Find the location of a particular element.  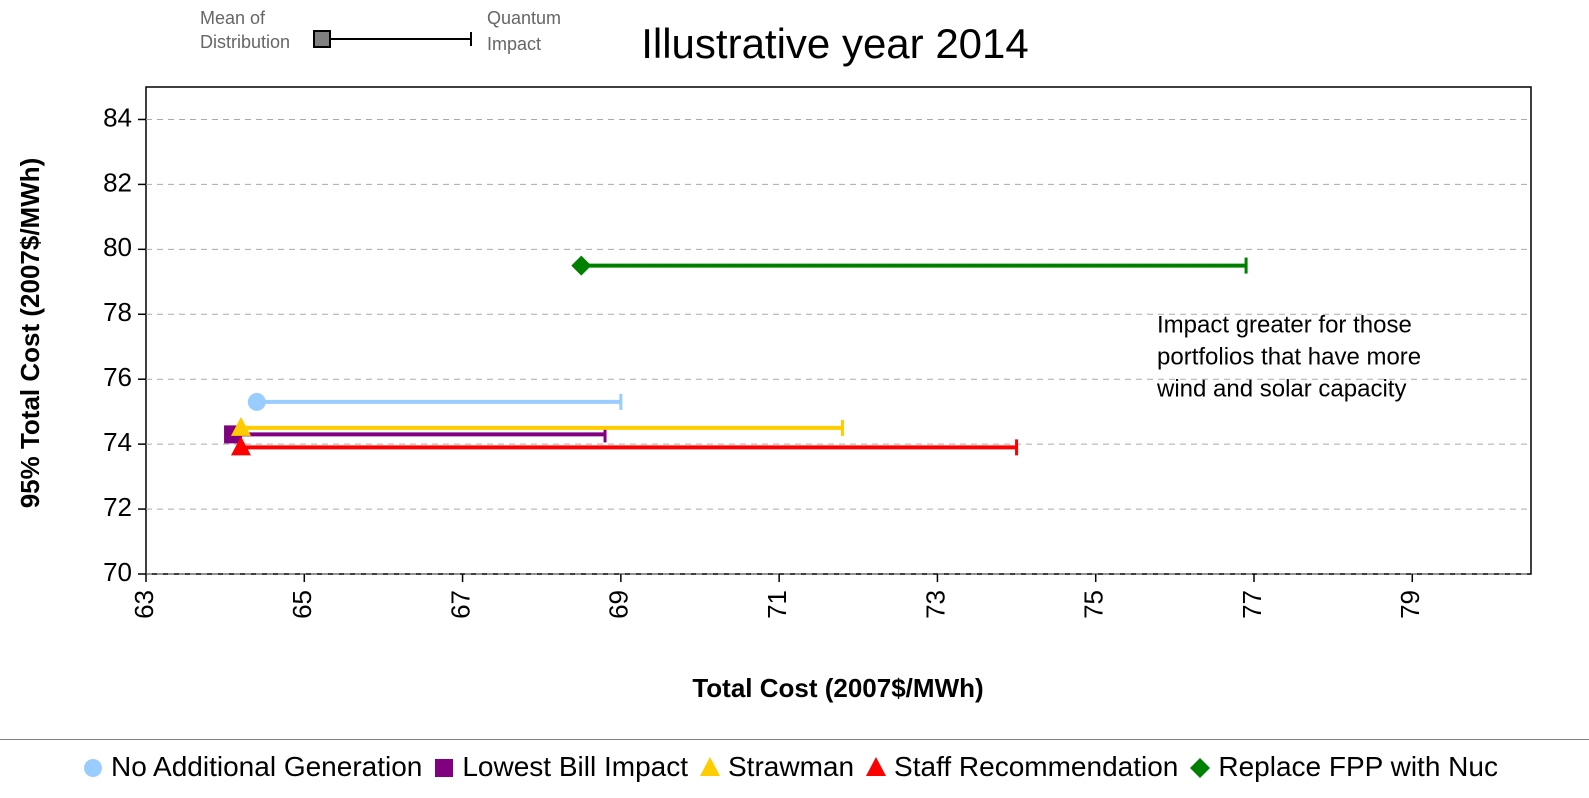

annotation: portfolios that have more is located at coordinates (1289, 356).